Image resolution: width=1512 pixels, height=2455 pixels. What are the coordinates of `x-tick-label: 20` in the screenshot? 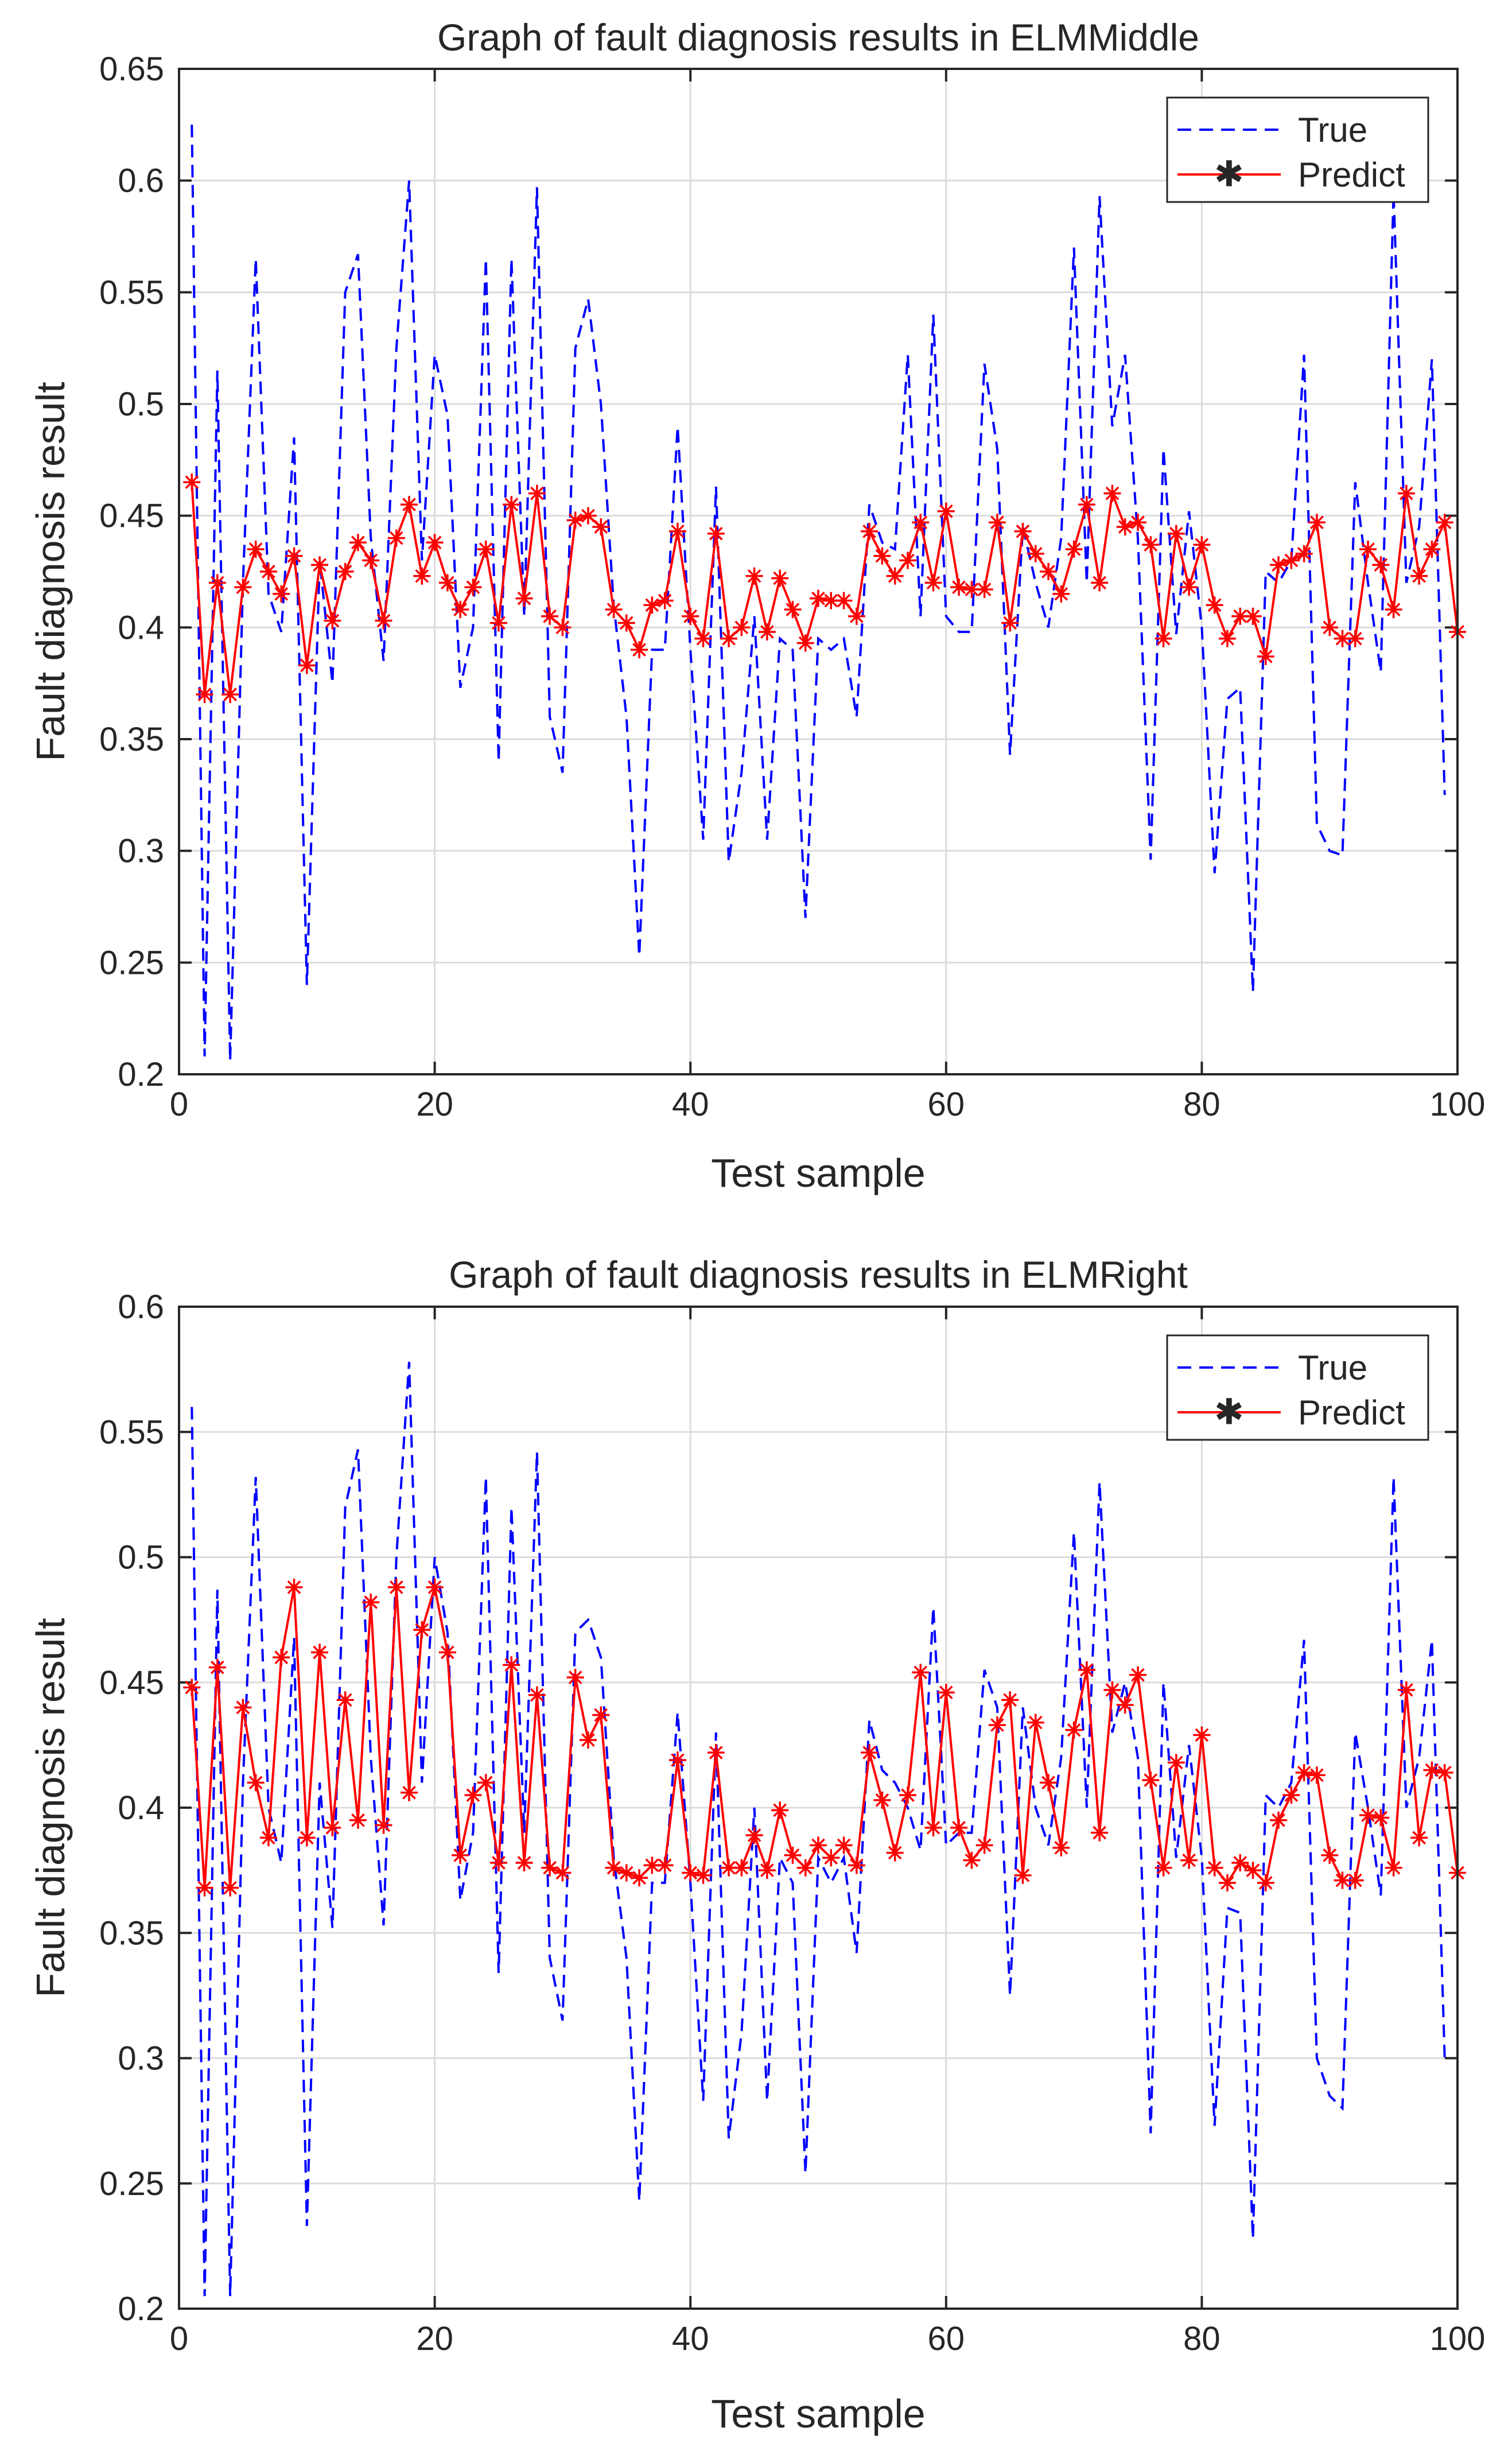 It's located at (434, 1104).